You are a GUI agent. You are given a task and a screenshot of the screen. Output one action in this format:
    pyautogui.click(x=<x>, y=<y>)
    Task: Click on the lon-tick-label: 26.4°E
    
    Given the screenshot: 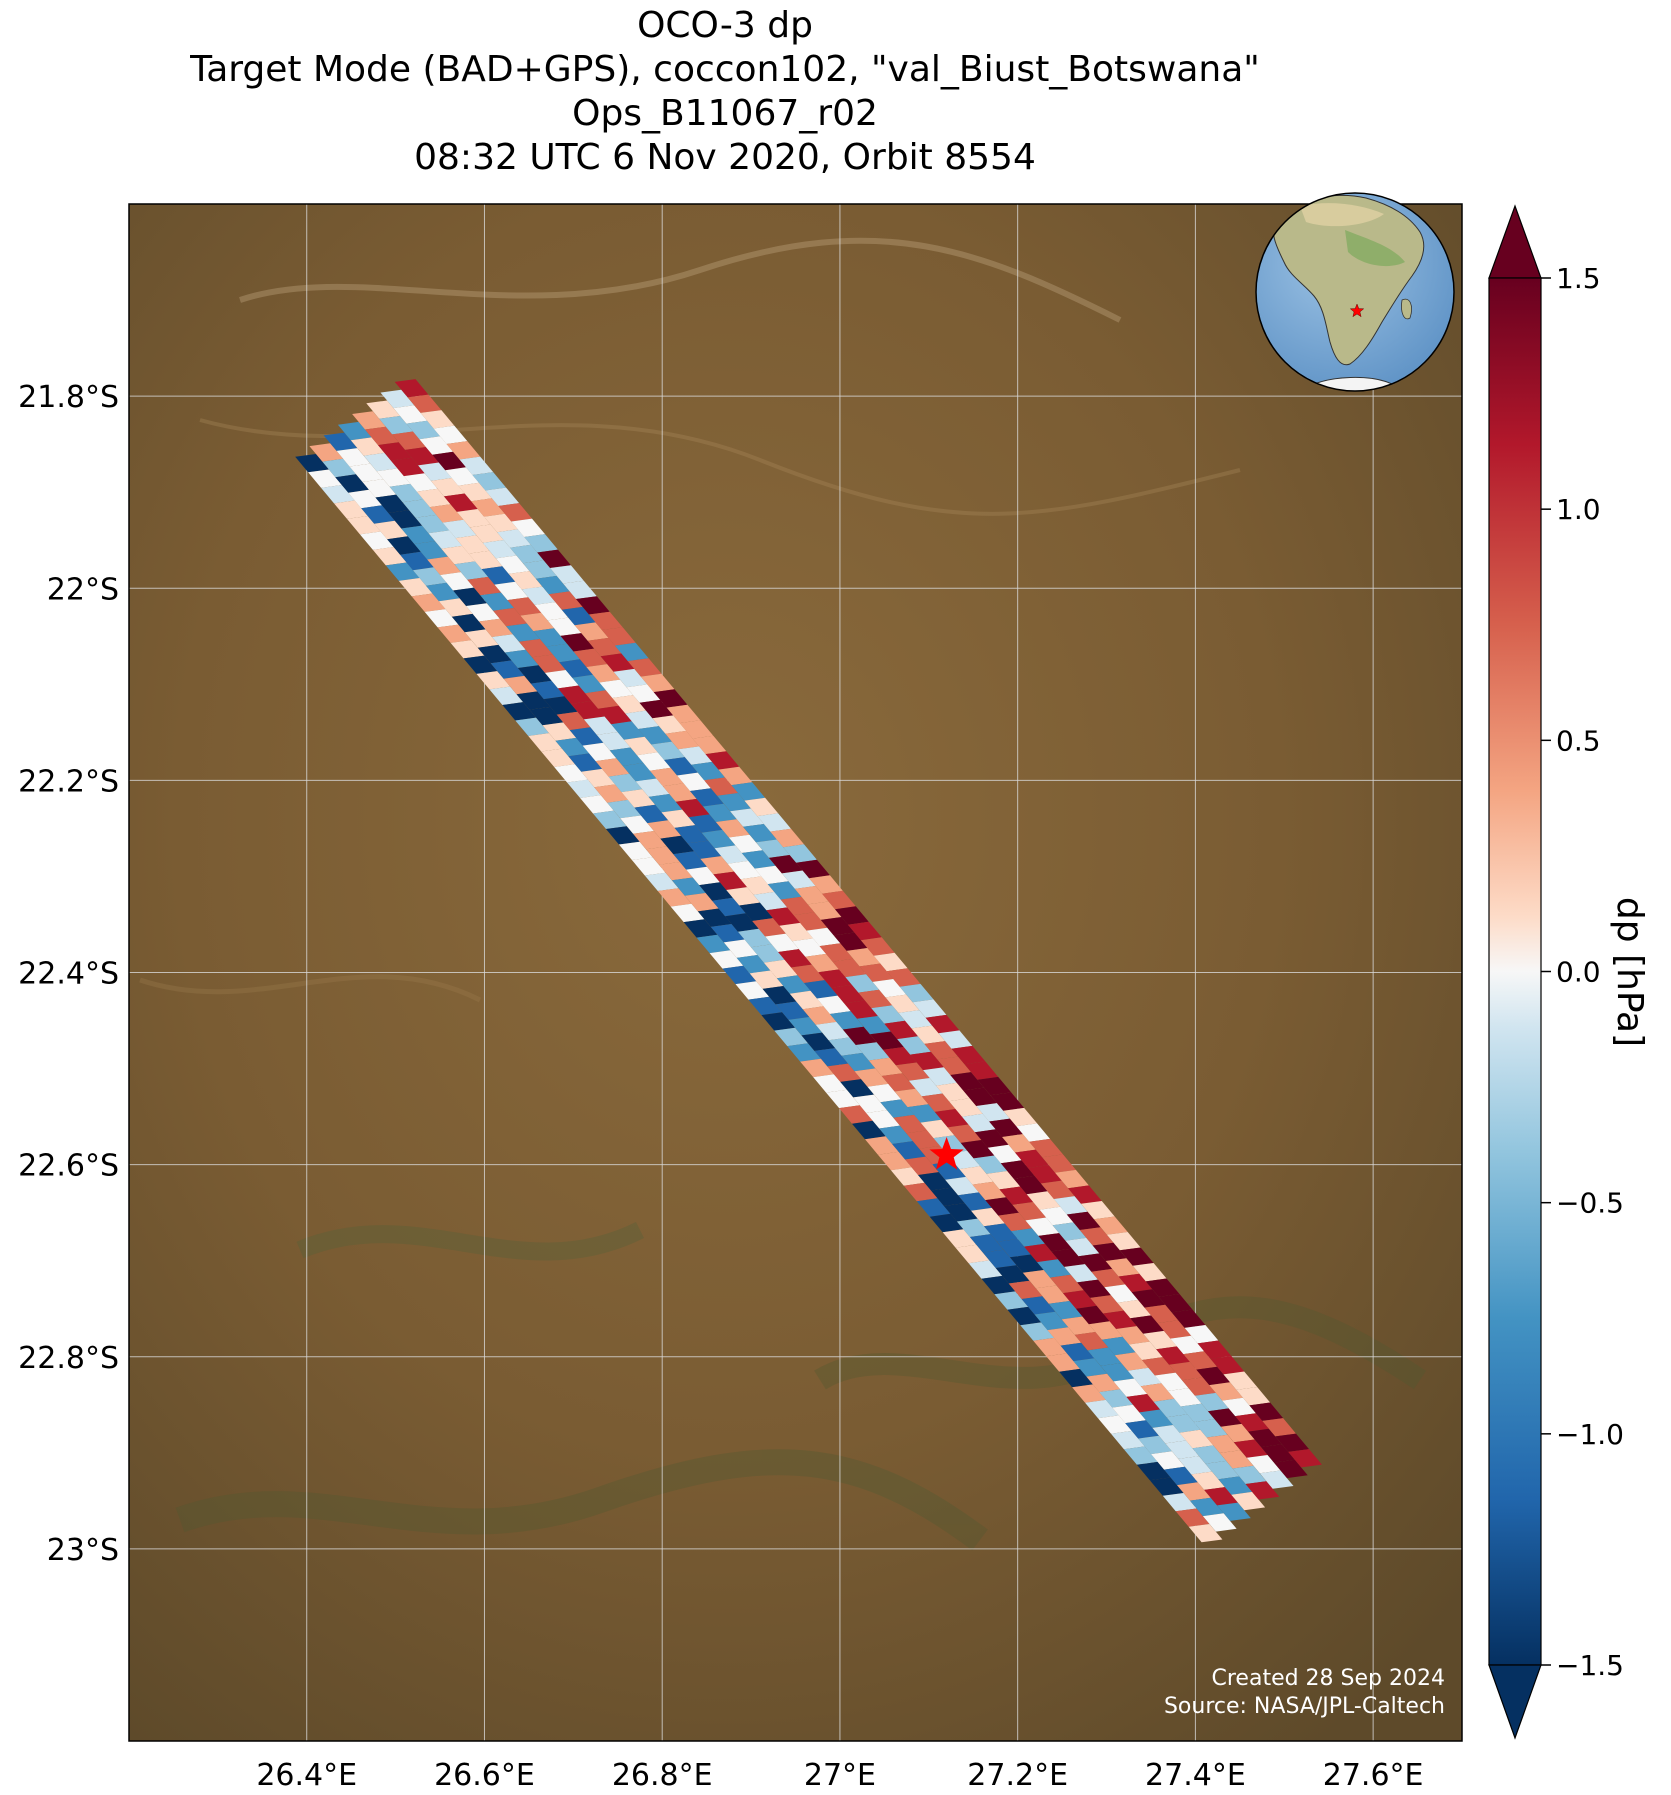 What is the action you would take?
    pyautogui.click(x=306, y=1775)
    